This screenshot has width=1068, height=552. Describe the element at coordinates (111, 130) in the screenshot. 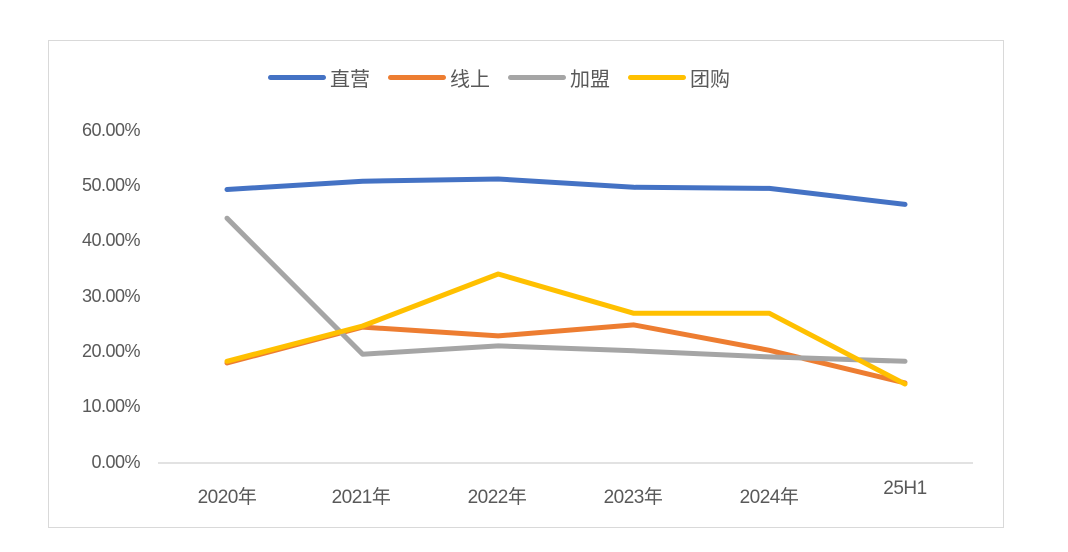

I see `y-tick-label: 60.00%` at that location.